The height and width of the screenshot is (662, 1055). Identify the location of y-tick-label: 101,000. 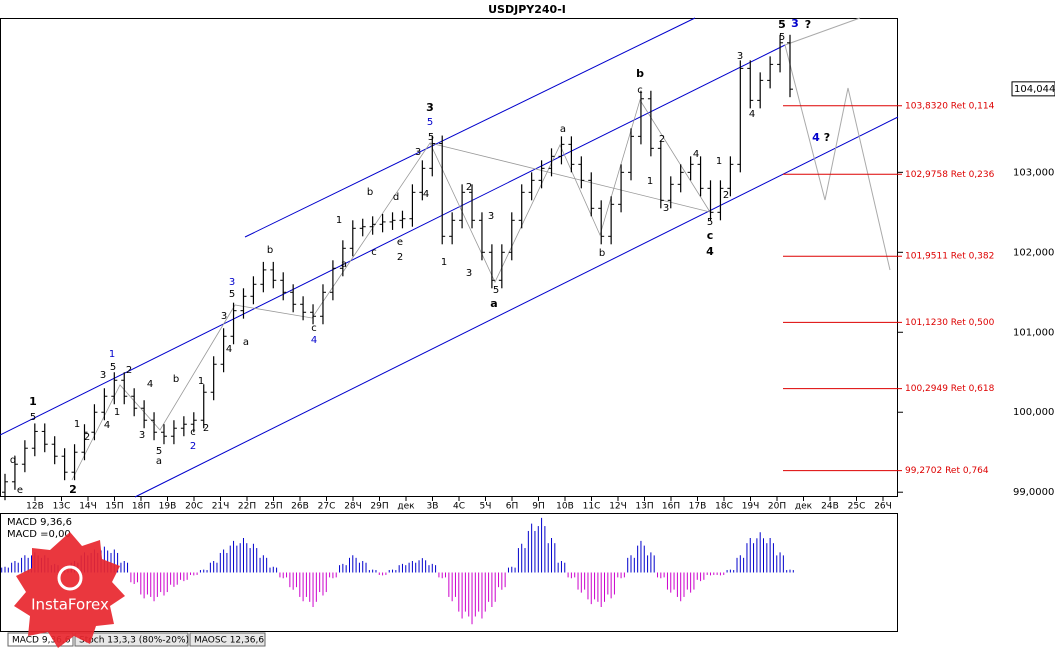
(1033, 332).